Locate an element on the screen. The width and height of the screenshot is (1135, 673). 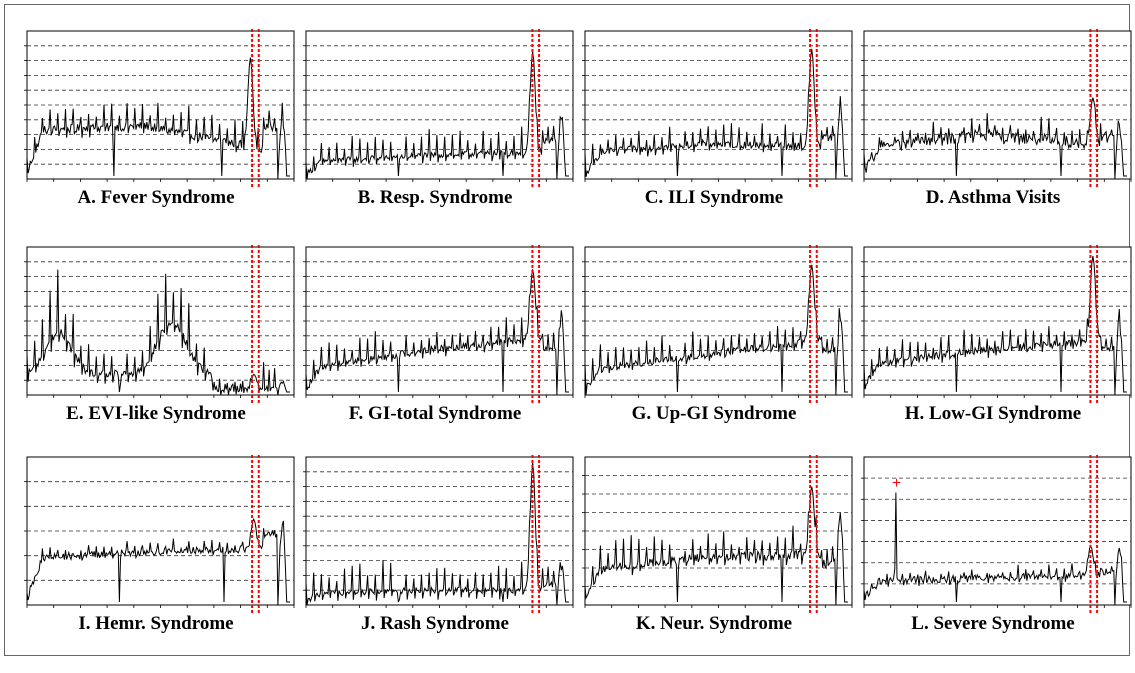
chart-caption: K. Neur. Syndrome is located at coordinates (714, 623).